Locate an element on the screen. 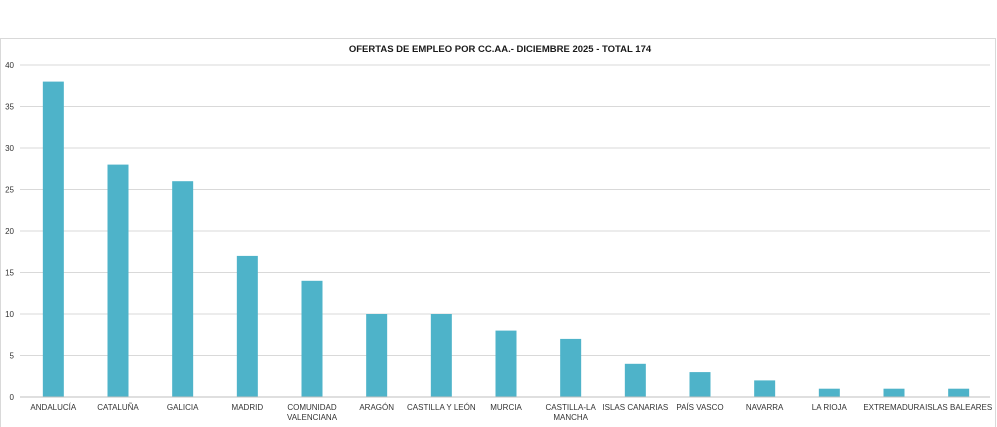 This screenshot has height=427, width=997. x-category-label: MADRID is located at coordinates (248, 407).